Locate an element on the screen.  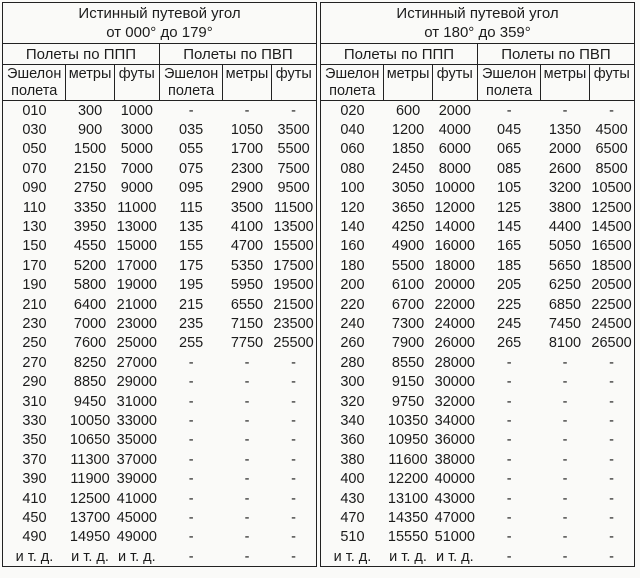
cell: 245 is located at coordinates (509, 323).